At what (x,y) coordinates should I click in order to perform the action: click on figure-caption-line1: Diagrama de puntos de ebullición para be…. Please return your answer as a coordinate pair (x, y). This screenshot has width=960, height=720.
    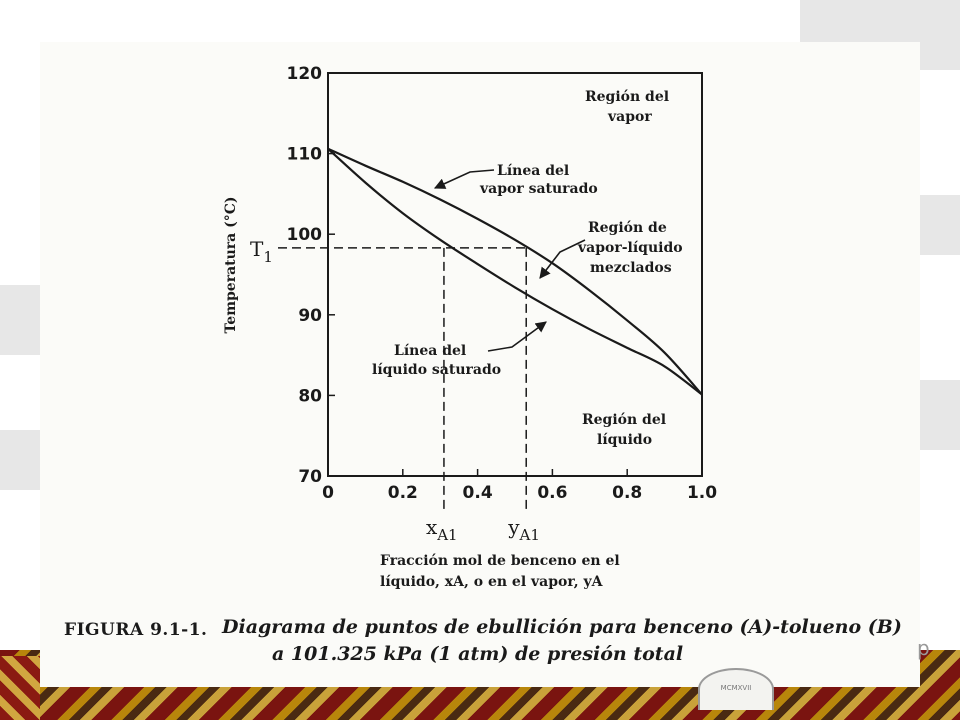
    Looking at the image, I should click on (562, 627).